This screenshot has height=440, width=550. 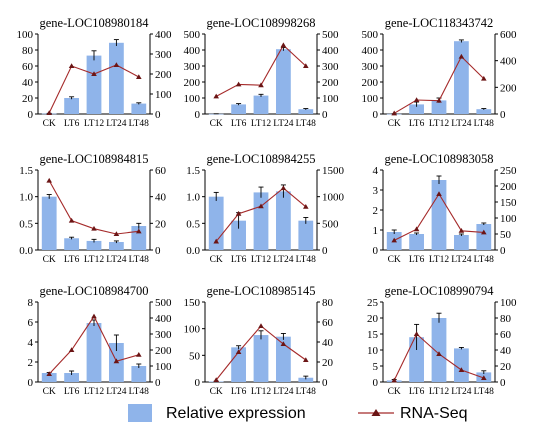 What do you see at coordinates (484, 124) in the screenshot?
I see `x-tick-label: LT48` at bounding box center [484, 124].